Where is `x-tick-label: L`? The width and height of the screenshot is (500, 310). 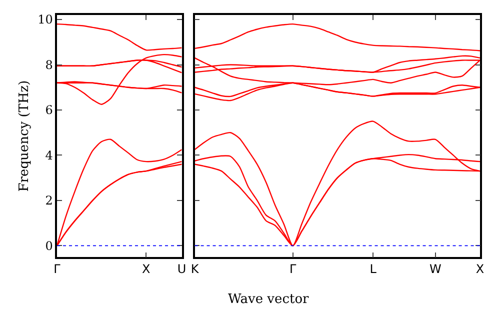 x-tick-label: L is located at coordinates (373, 269).